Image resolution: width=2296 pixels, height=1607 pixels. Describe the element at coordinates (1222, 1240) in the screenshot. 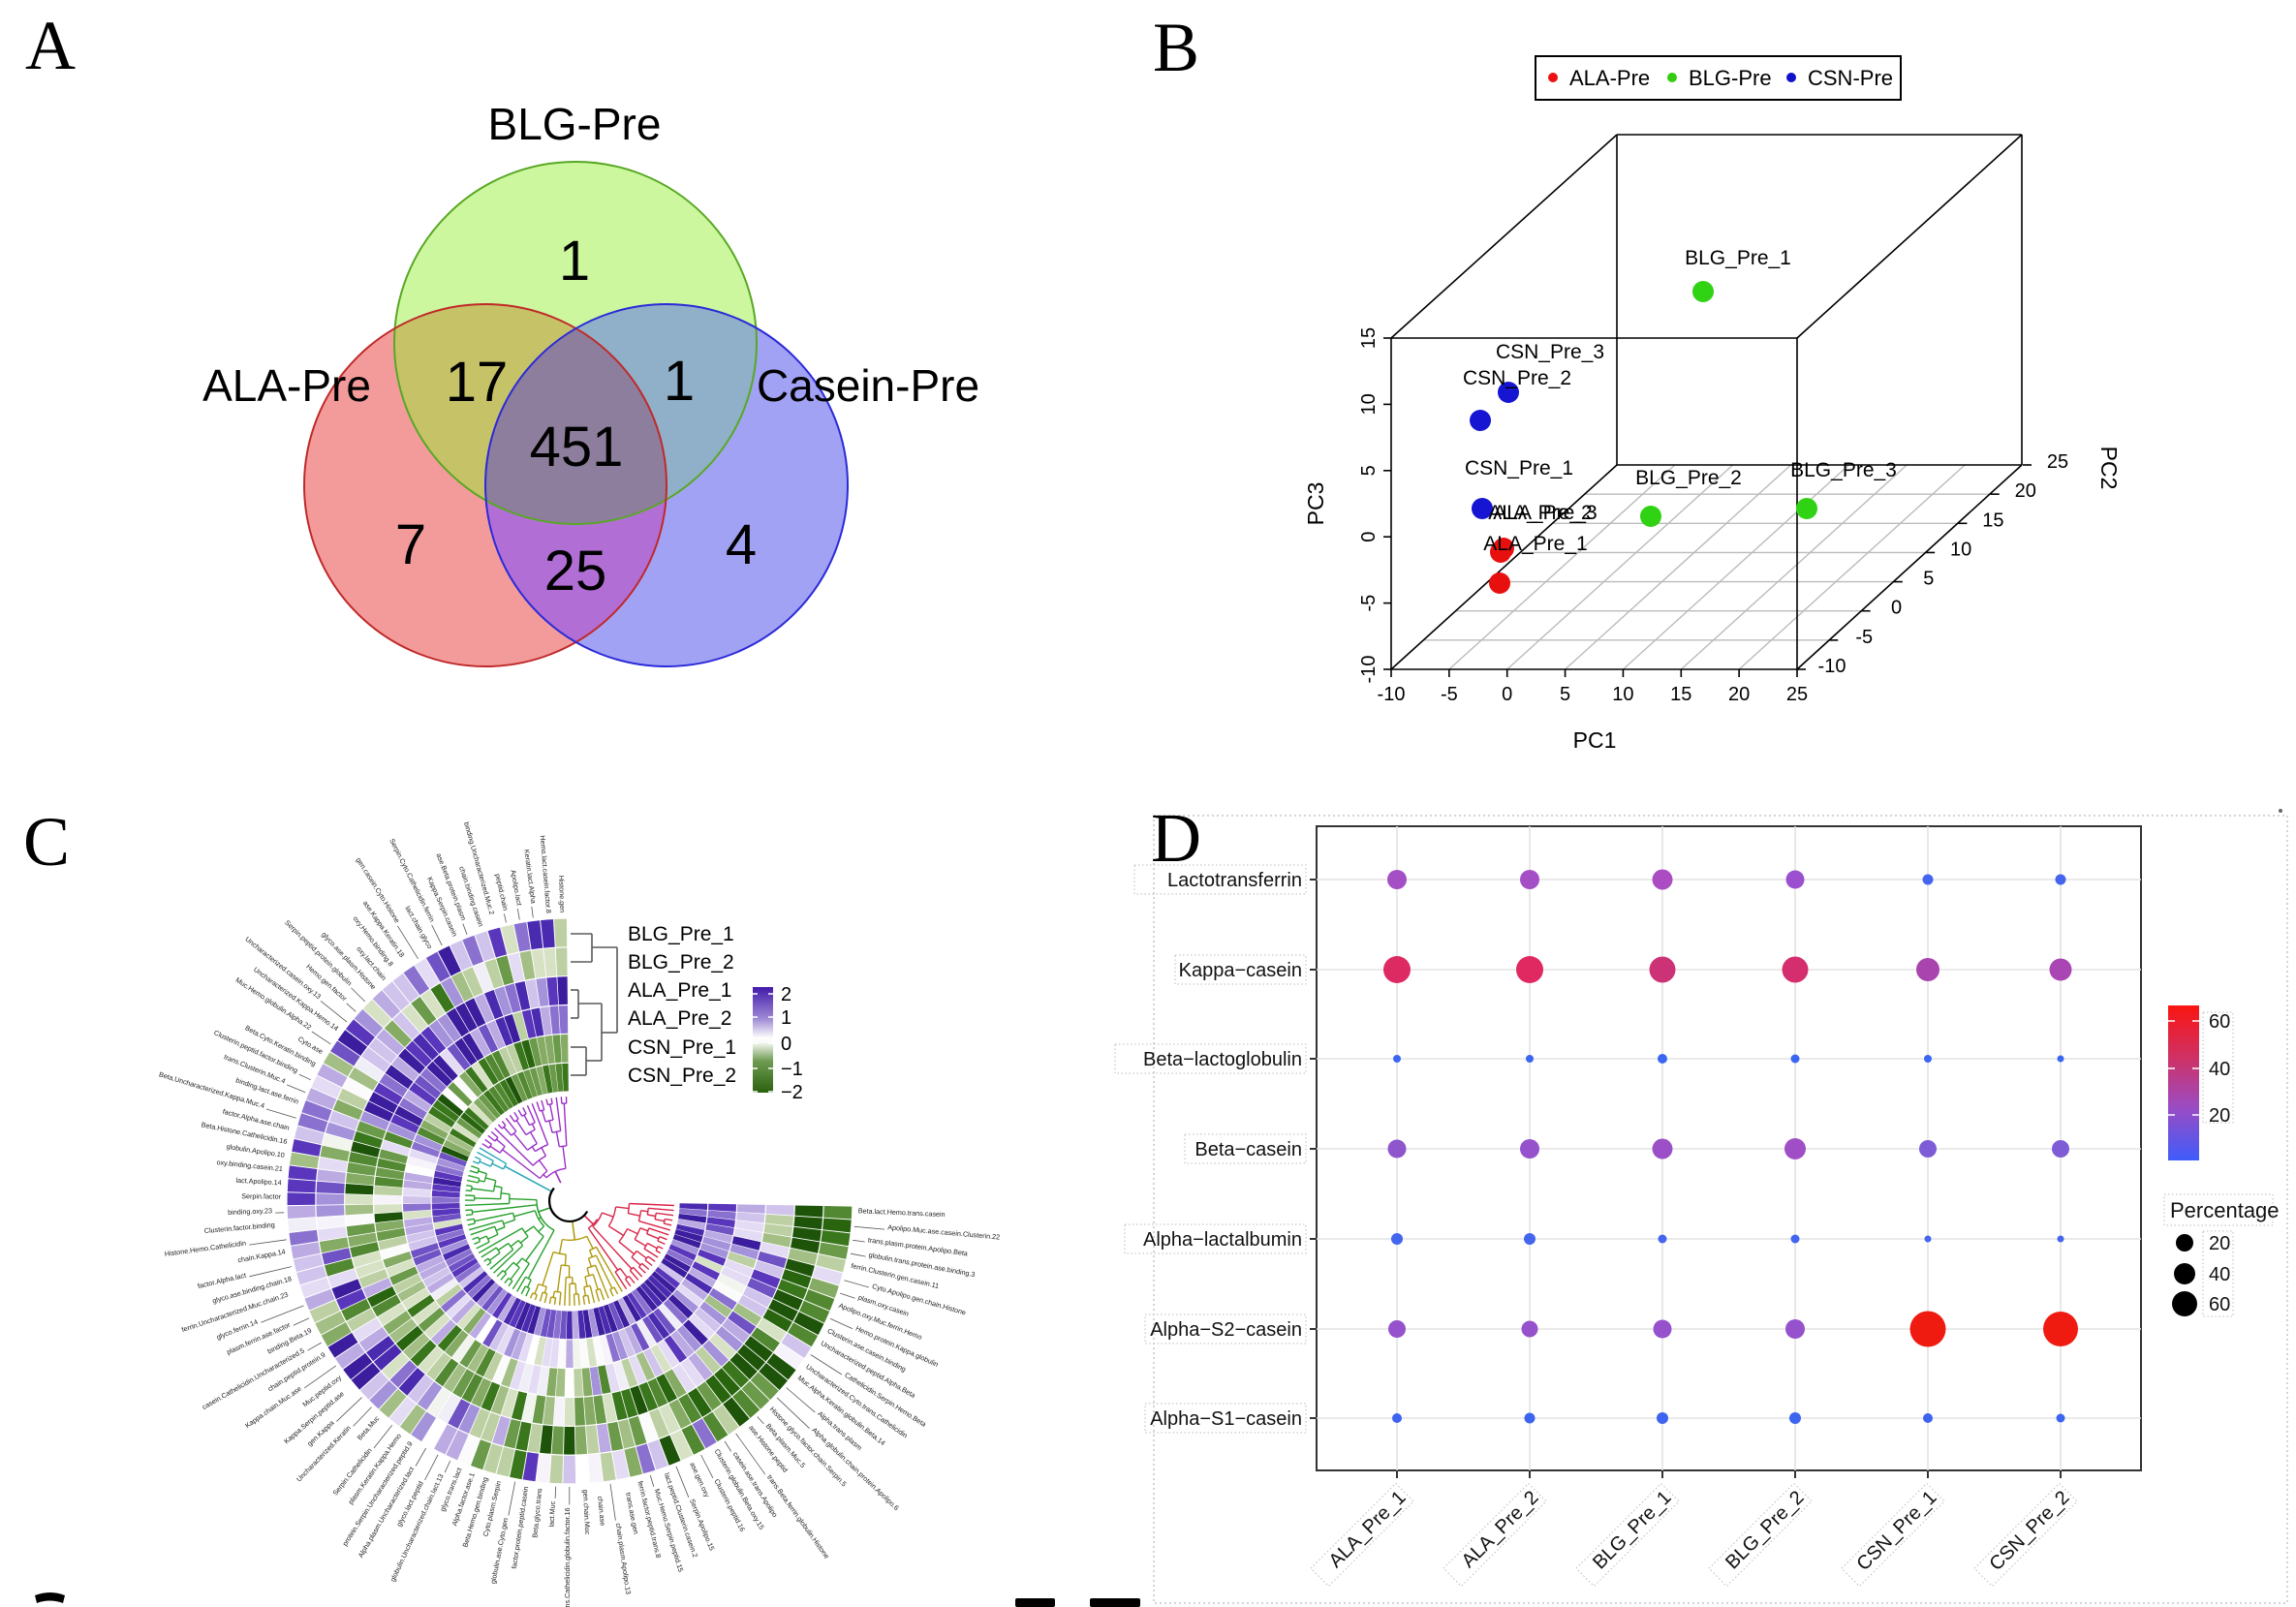

I see `svg-text: Alpha−lactalbumin` at that location.